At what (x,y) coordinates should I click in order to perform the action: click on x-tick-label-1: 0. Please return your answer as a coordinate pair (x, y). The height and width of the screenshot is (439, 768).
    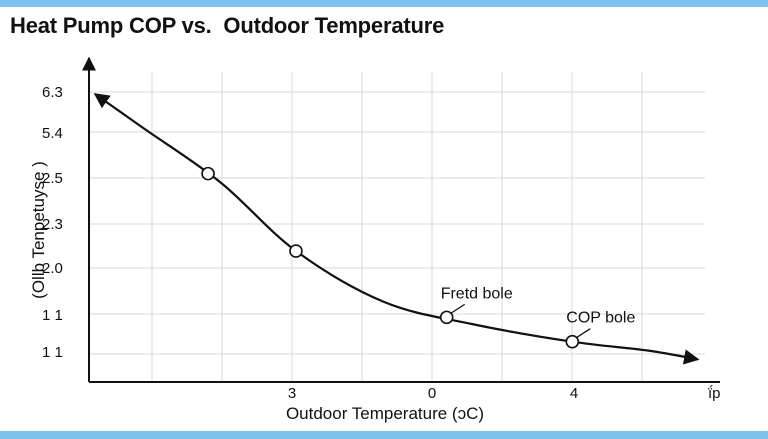
    Looking at the image, I should click on (432, 393).